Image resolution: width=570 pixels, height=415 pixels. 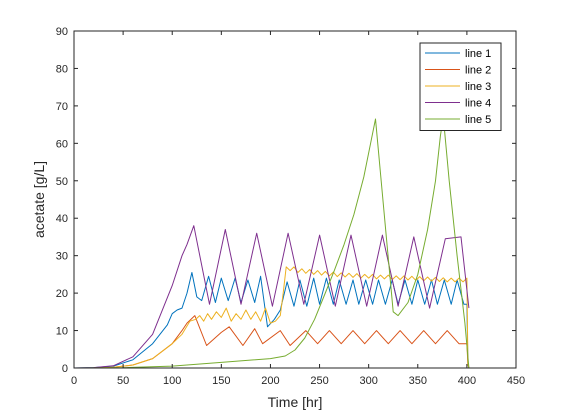 What do you see at coordinates (295, 402) in the screenshot?
I see `x-axis-title: Time [hr]` at bounding box center [295, 402].